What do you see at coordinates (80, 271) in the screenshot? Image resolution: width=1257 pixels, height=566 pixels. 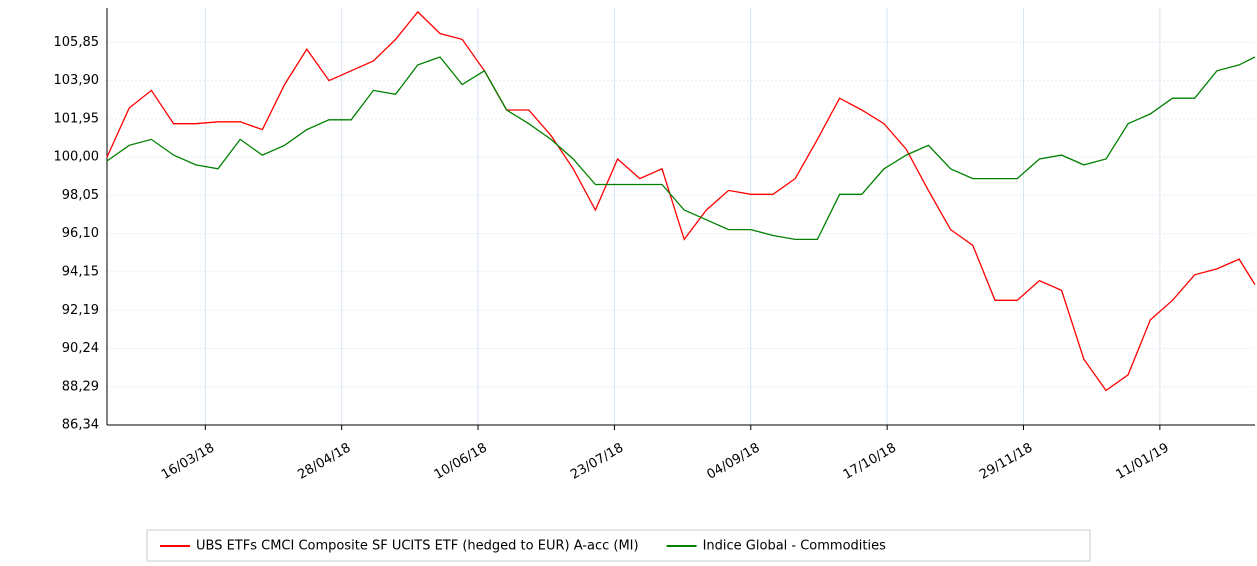 I see `y-tick-label: 94,15` at bounding box center [80, 271].